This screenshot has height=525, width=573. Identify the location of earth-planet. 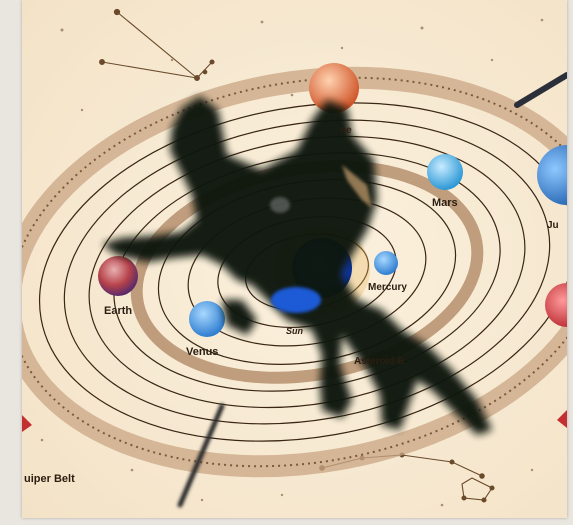
(118, 276).